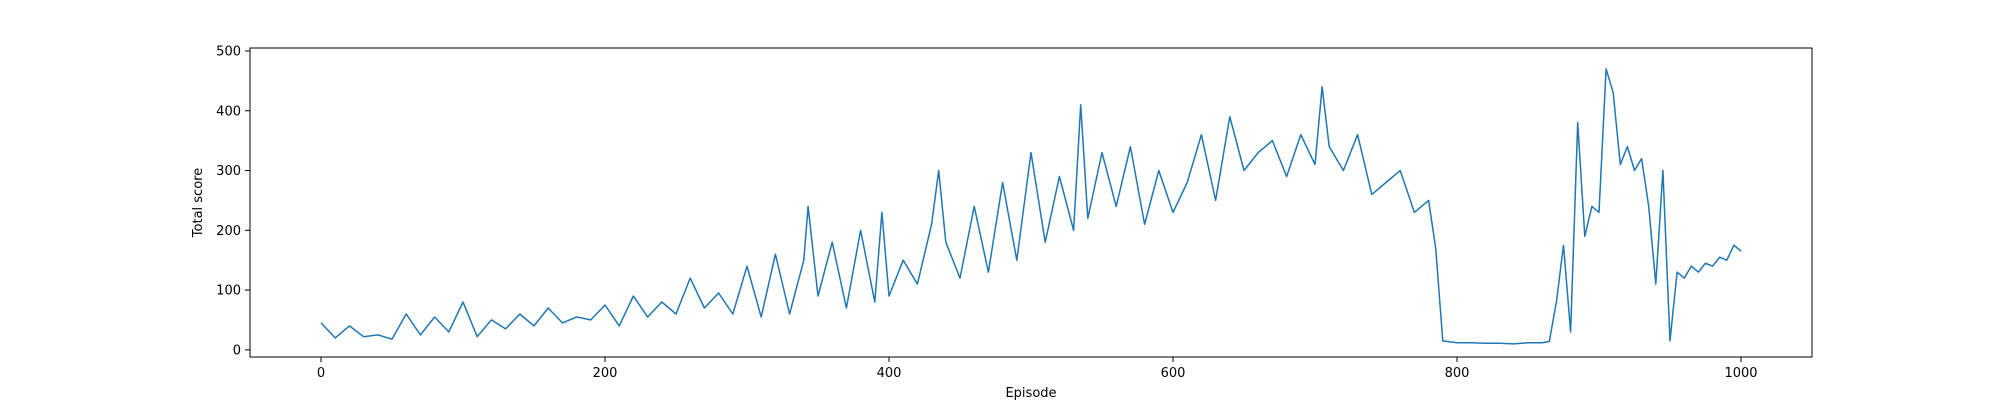 The width and height of the screenshot is (2000, 400). I want to click on x-tick-label: 1000, so click(1740, 373).